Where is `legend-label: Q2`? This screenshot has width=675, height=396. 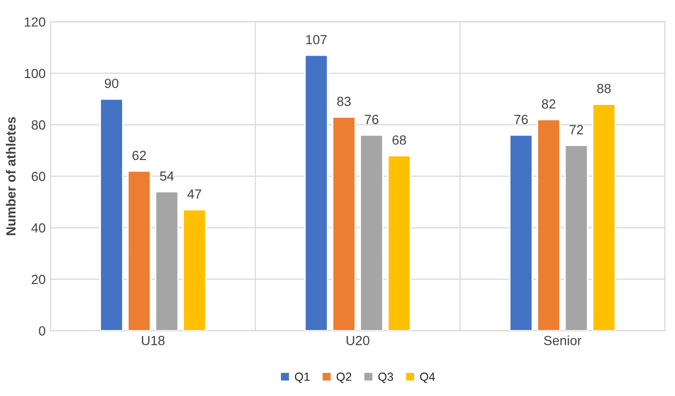 legend-label: Q2 is located at coordinates (344, 378).